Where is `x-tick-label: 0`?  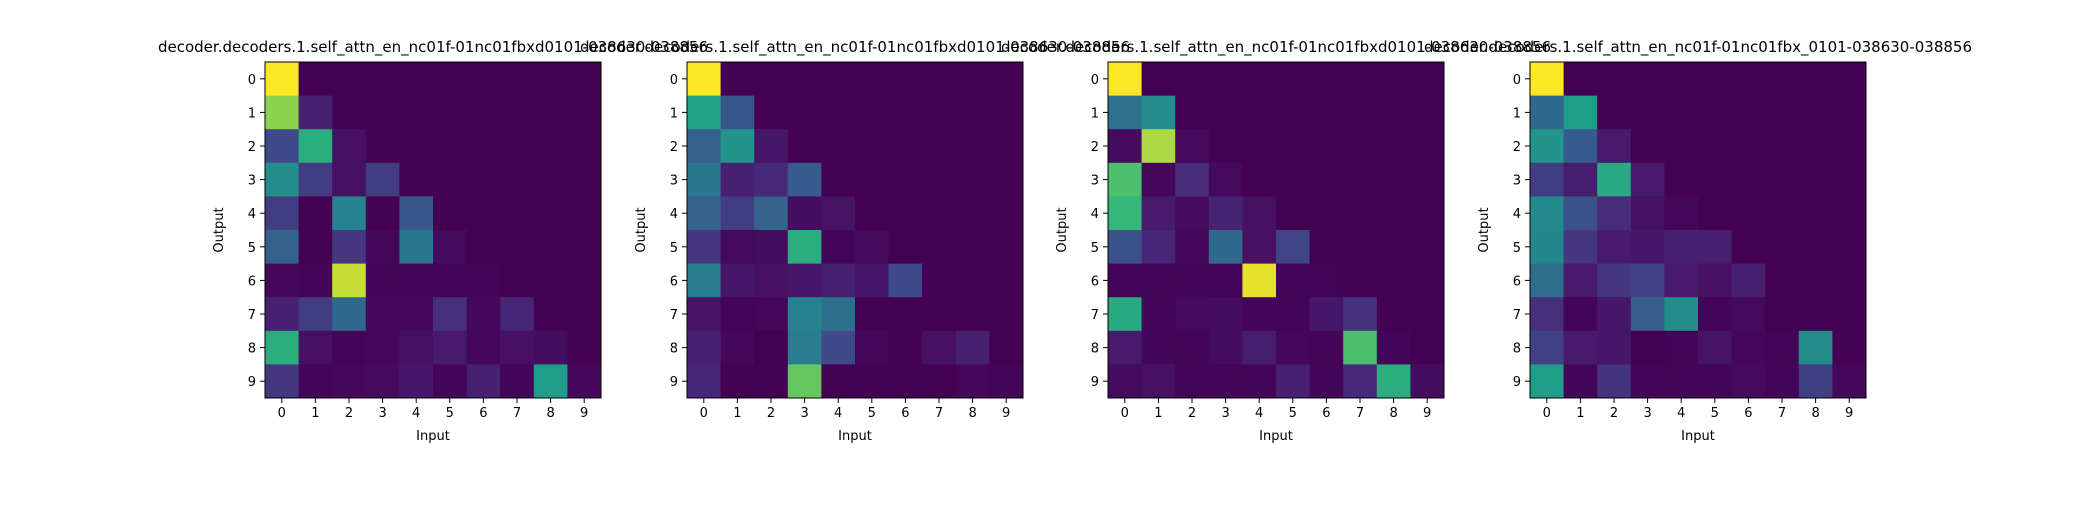 x-tick-label: 0 is located at coordinates (282, 413).